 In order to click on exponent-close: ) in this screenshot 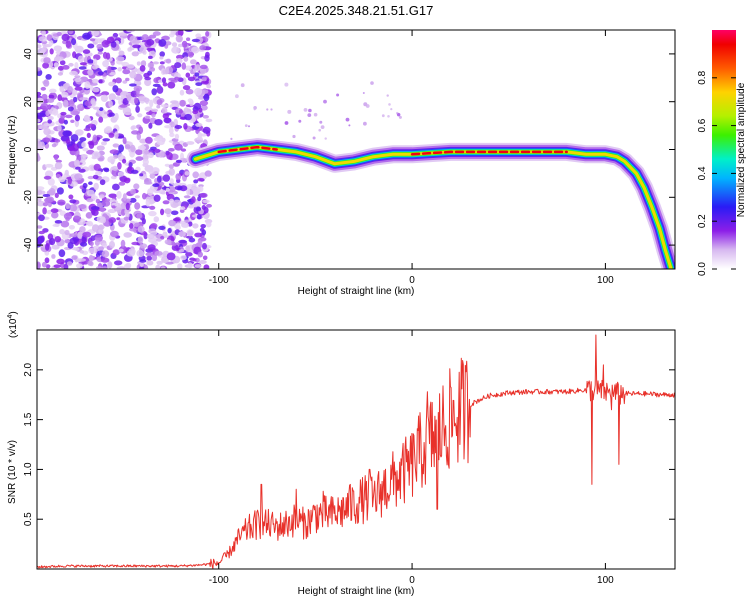, I will do `click(13, 312)`.